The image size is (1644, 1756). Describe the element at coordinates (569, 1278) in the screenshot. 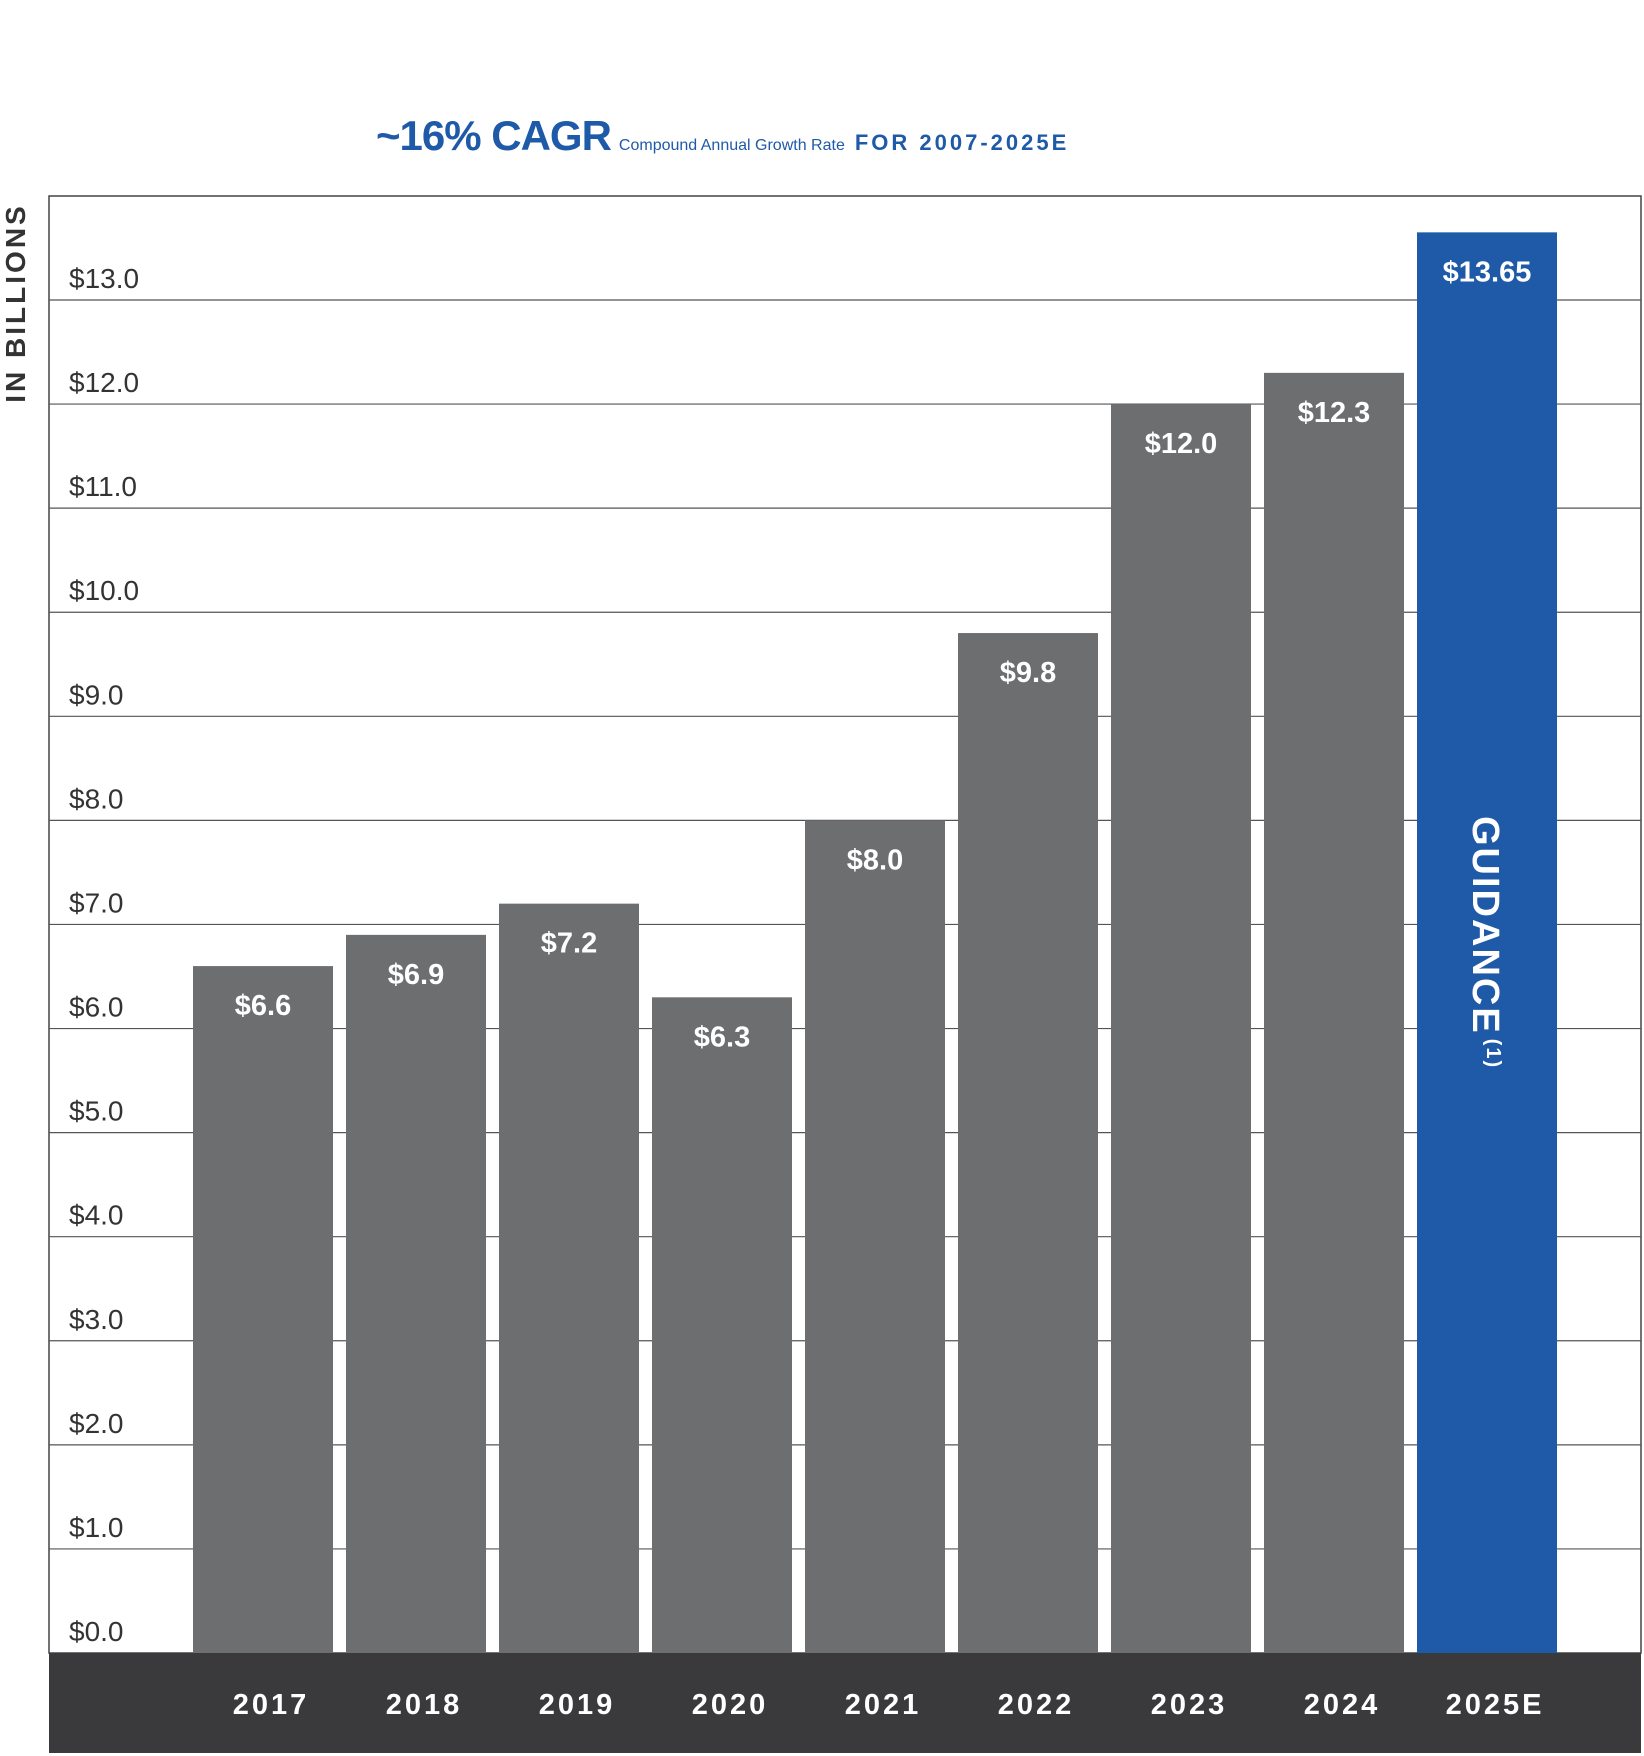

I see `bar-2019` at that location.